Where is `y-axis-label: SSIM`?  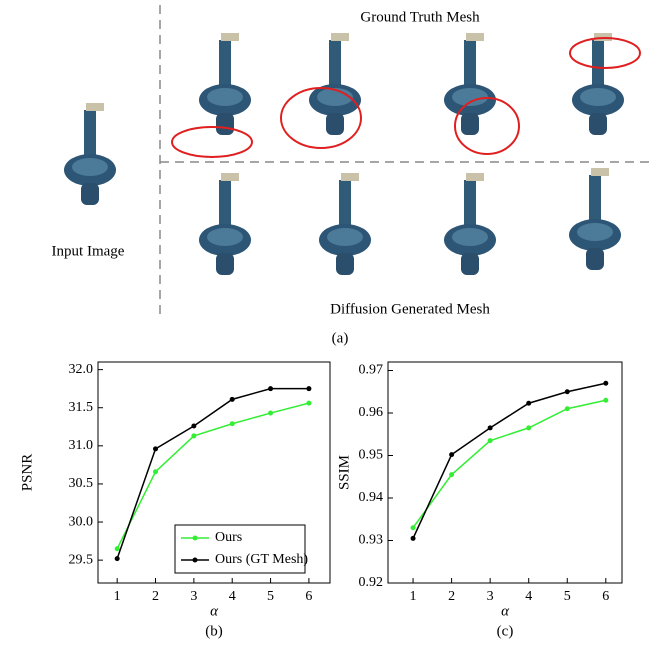
y-axis-label: SSIM is located at coordinates (344, 472).